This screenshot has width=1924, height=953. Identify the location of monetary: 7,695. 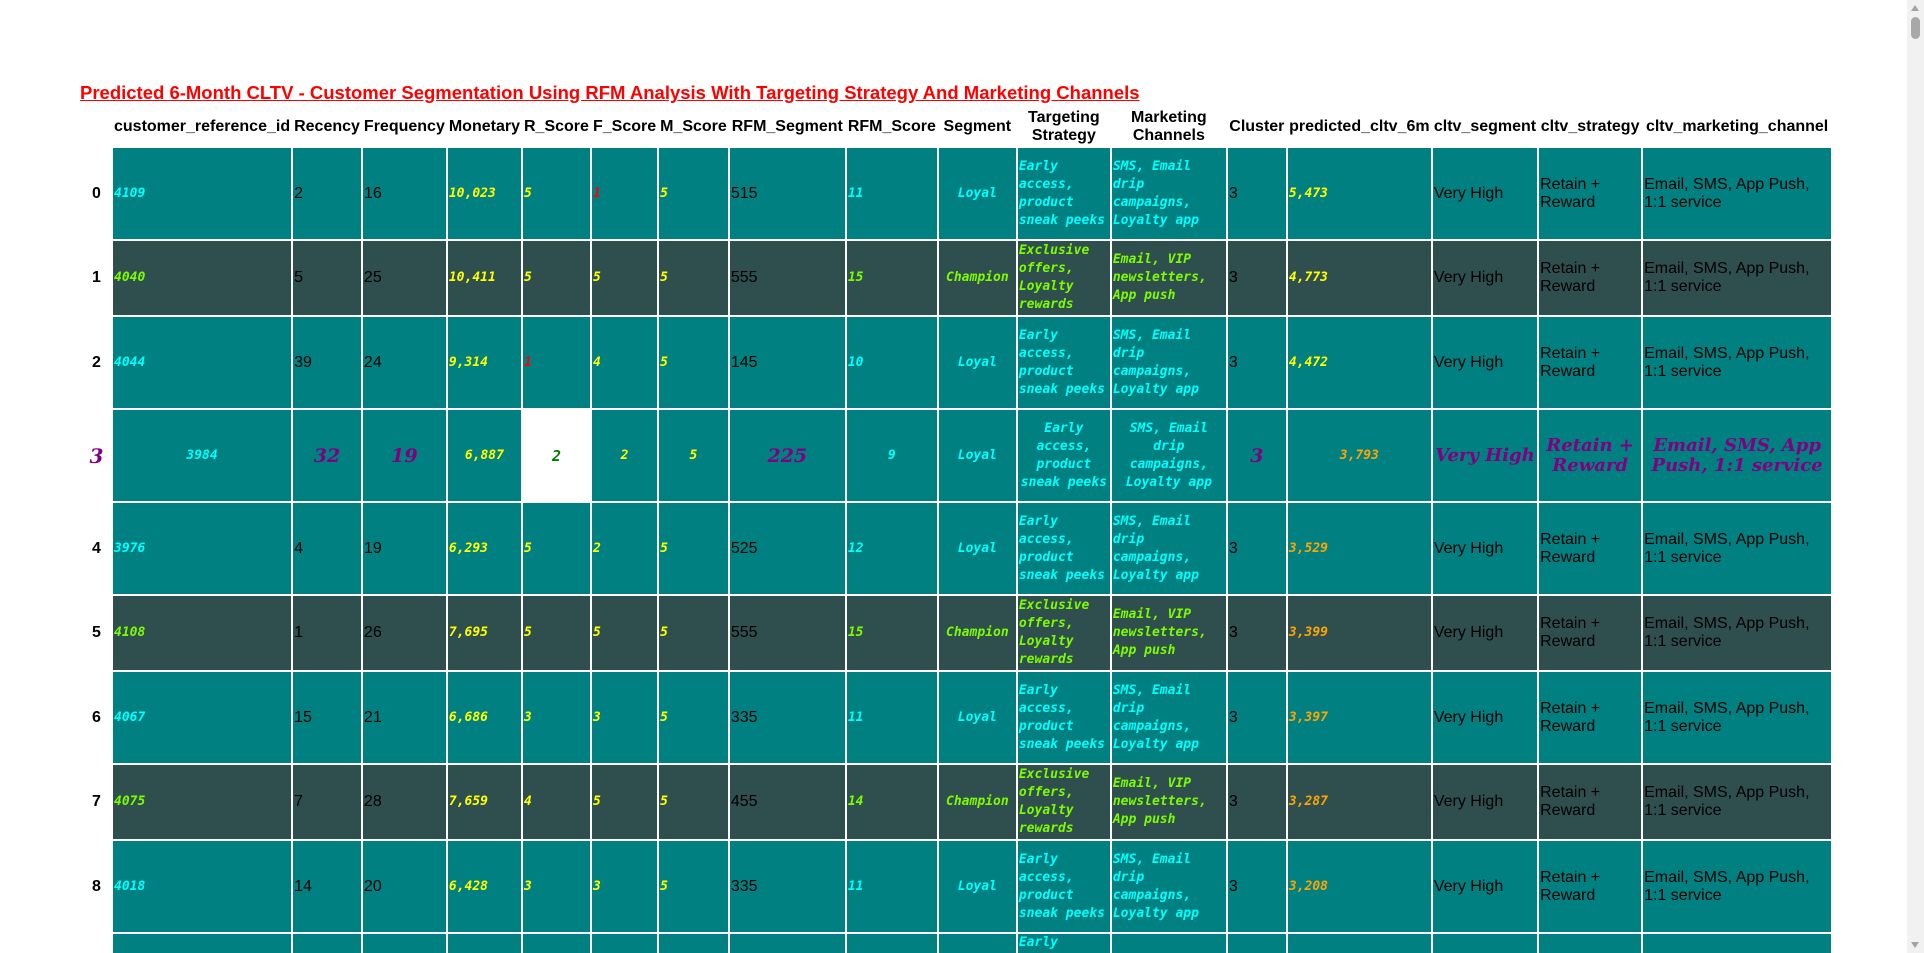
(484, 633).